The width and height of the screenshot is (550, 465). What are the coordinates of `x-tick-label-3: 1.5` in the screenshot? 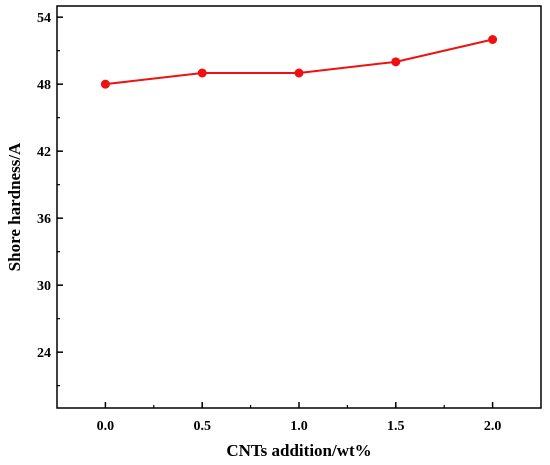 It's located at (396, 426).